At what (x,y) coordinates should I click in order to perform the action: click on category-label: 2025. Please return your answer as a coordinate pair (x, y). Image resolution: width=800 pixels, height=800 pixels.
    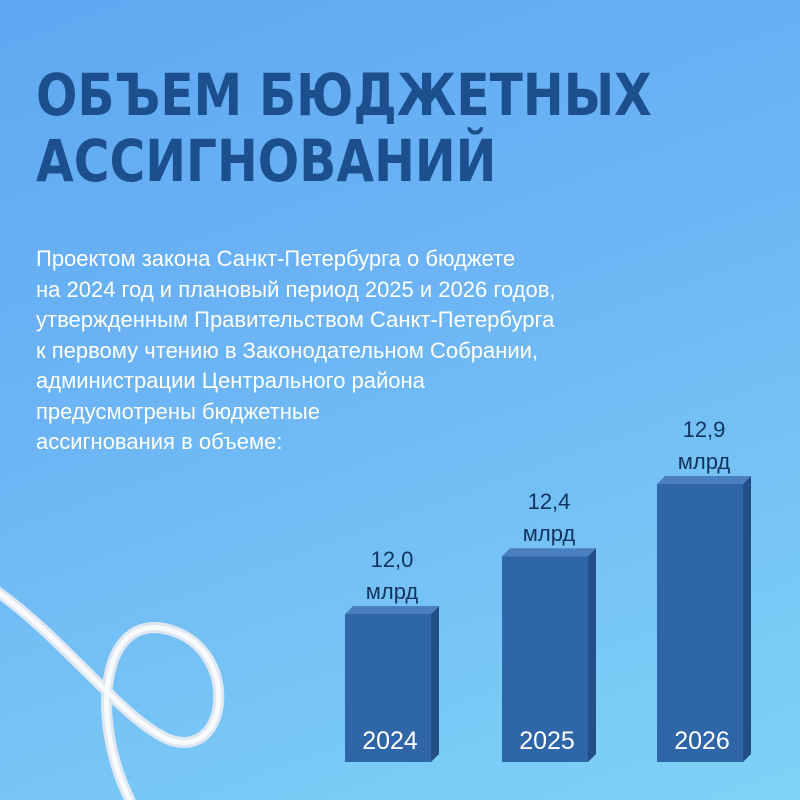
    Looking at the image, I should click on (547, 741).